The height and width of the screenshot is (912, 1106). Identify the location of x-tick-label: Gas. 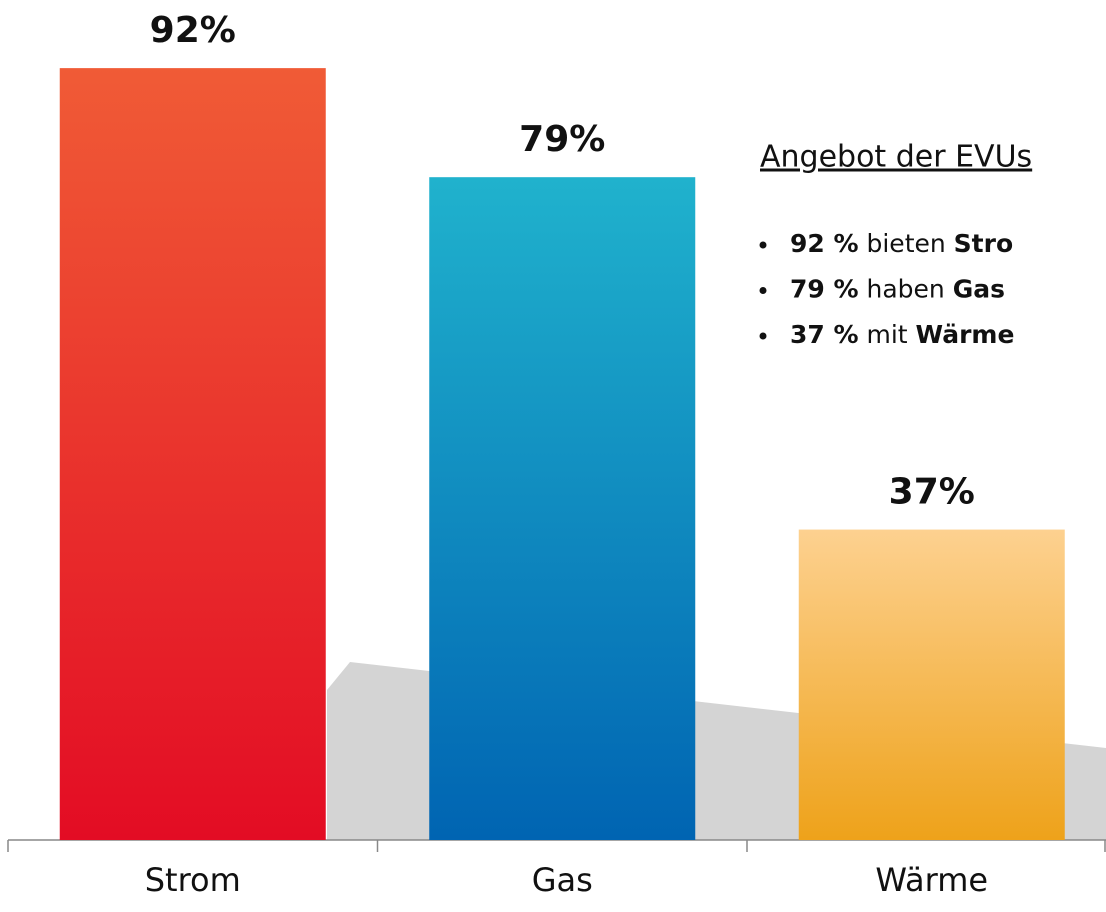
(562, 880).